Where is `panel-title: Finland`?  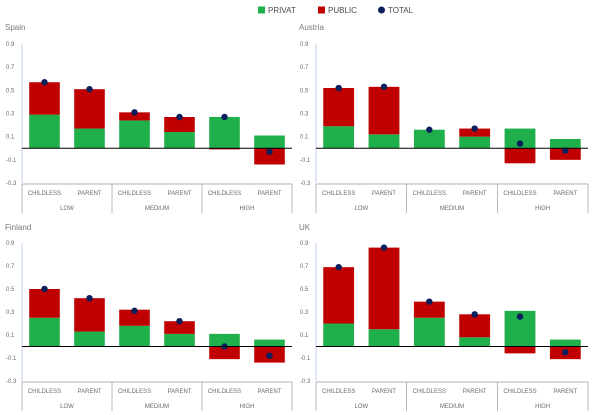
panel-title: Finland is located at coordinates (18, 227).